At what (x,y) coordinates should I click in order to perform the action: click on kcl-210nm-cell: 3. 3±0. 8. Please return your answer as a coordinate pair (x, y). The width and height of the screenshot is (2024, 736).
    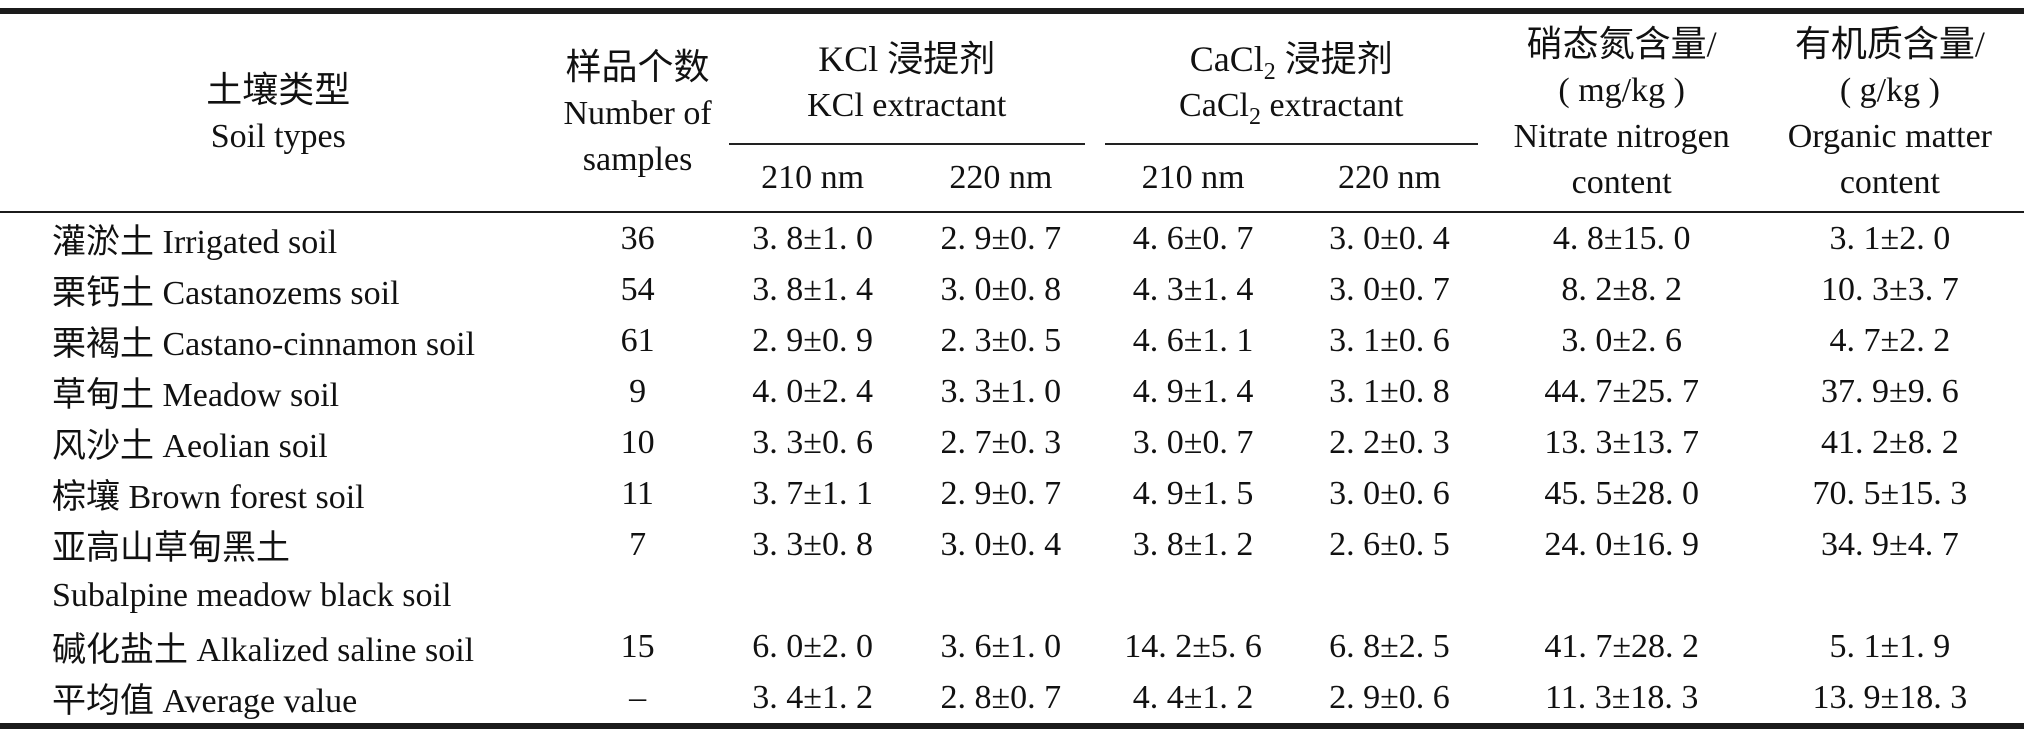
    Looking at the image, I should click on (812, 544).